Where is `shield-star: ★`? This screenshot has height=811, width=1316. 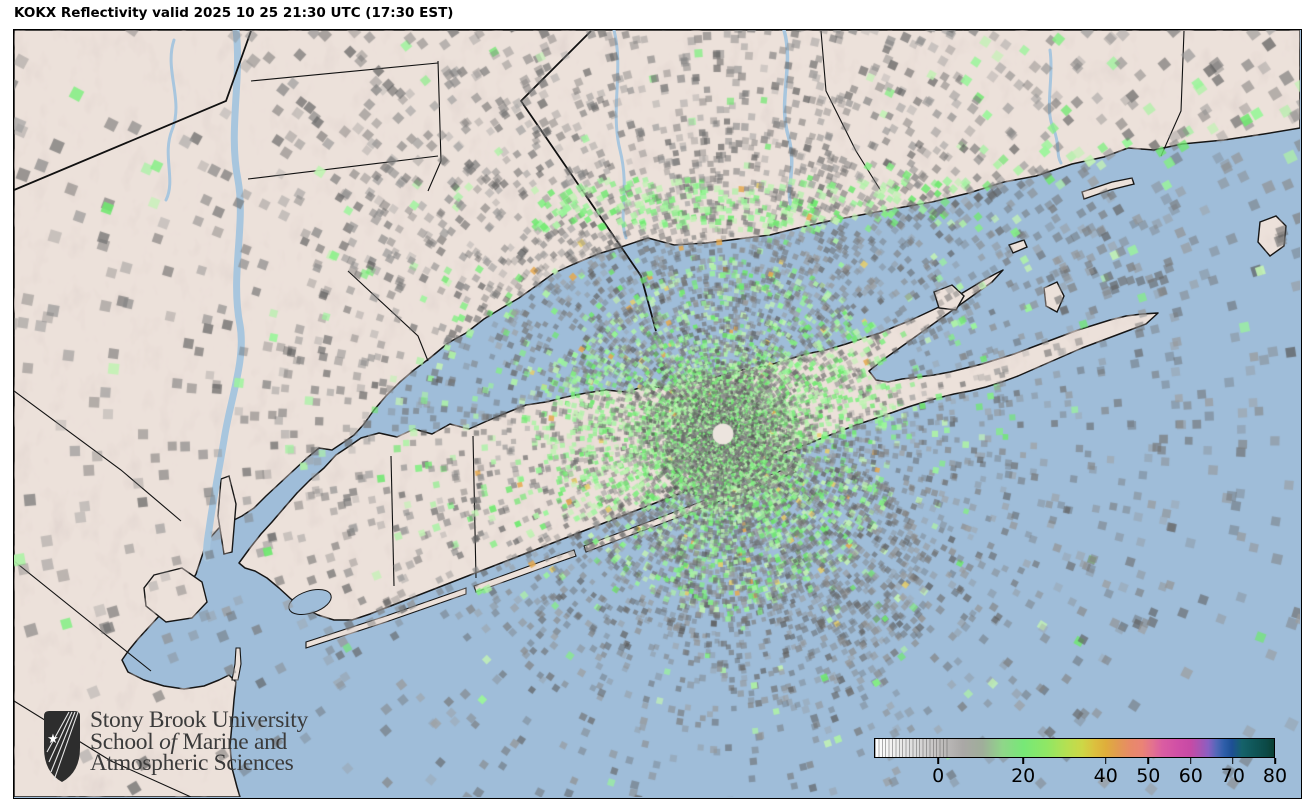
shield-star: ★ is located at coordinates (53, 739).